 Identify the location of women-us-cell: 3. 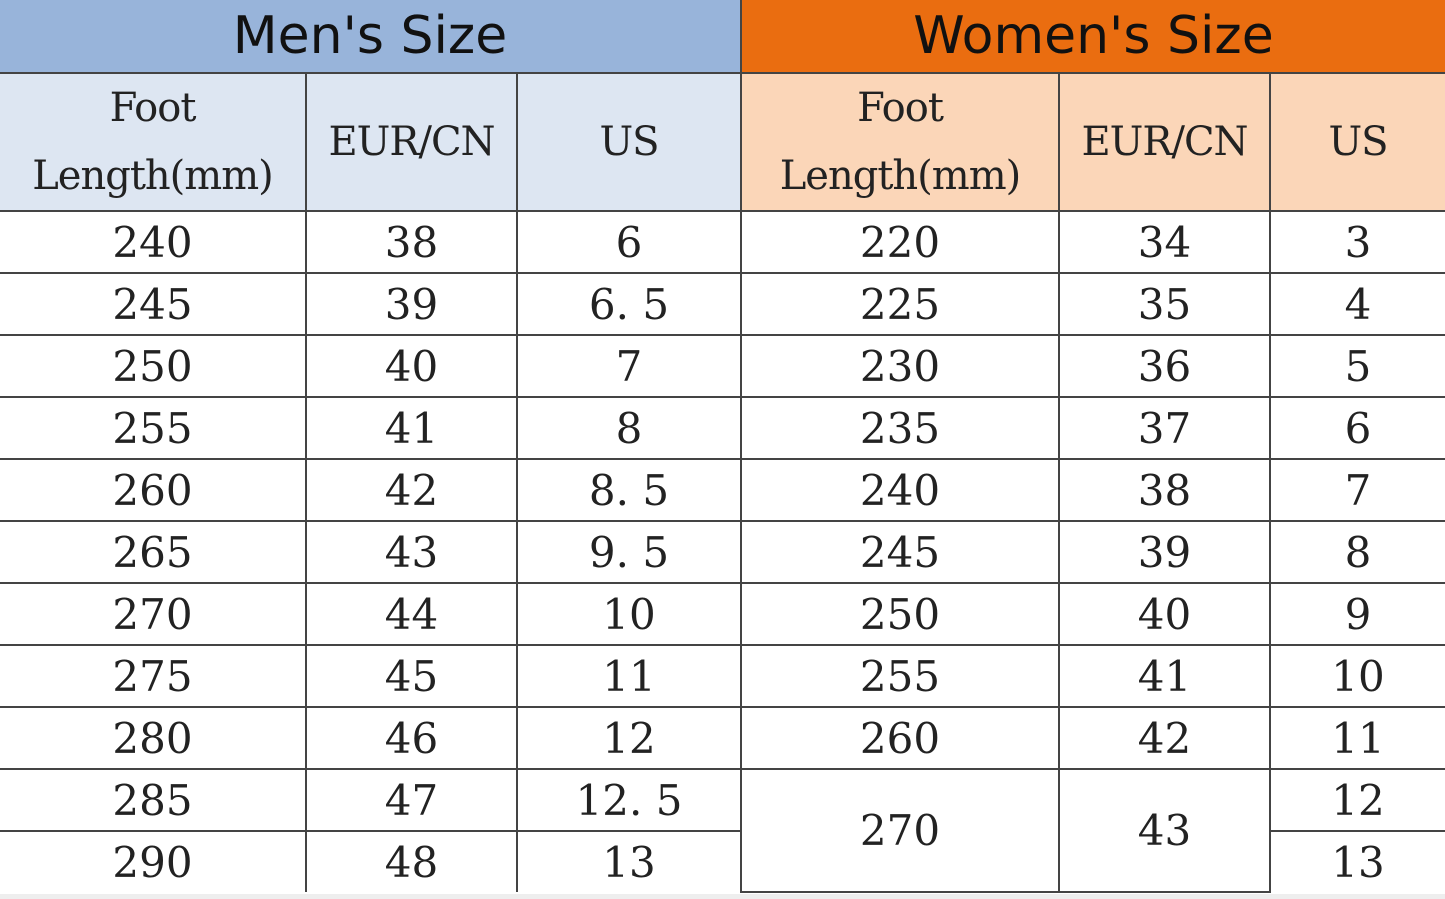
(1357, 242).